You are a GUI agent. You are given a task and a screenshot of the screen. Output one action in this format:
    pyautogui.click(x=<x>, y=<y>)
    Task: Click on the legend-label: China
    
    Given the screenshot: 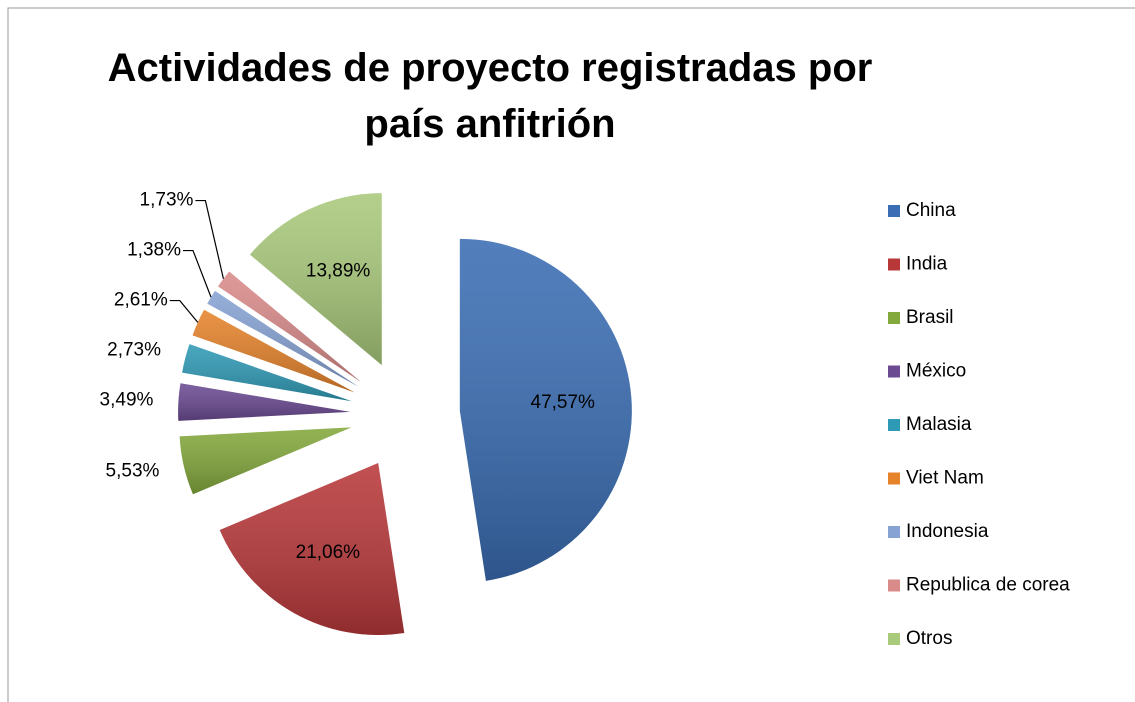 What is the action you would take?
    pyautogui.click(x=931, y=210)
    